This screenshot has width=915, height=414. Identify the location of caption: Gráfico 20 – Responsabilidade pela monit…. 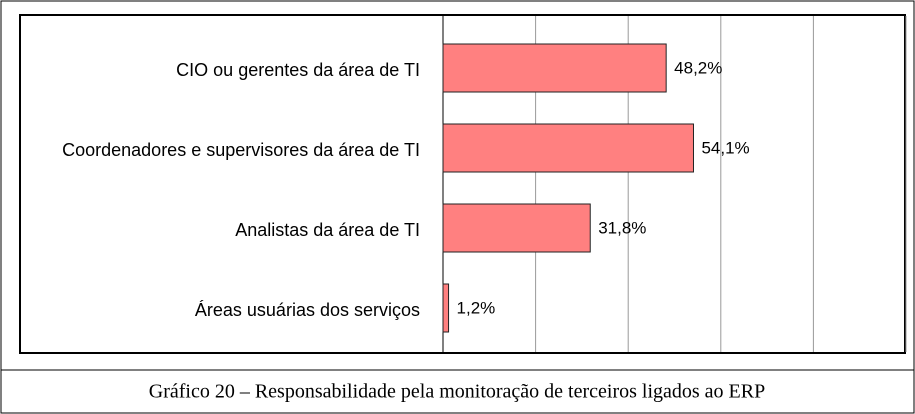
(457, 392).